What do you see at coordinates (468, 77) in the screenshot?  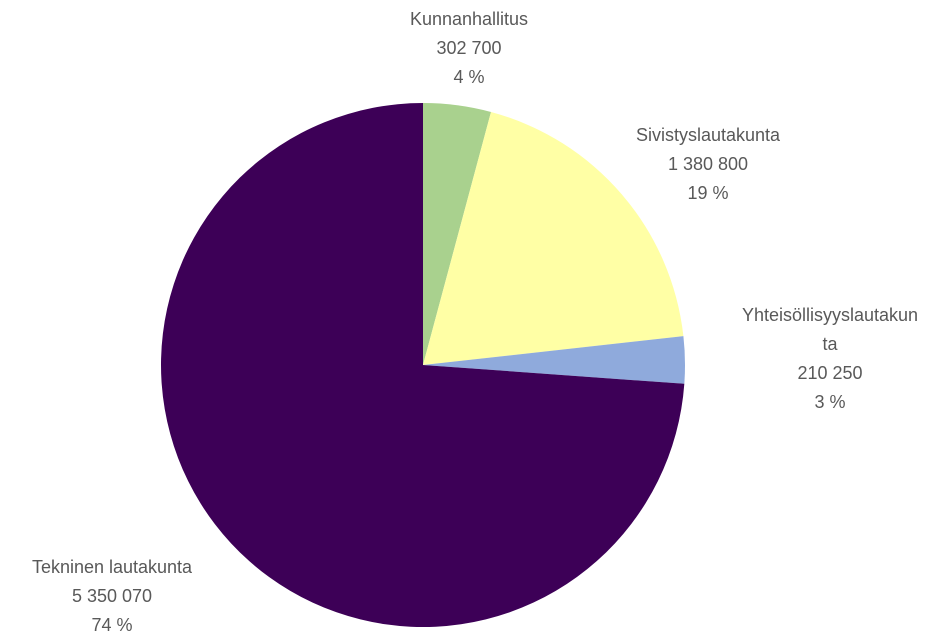 I see `percent-label: 4 %` at bounding box center [468, 77].